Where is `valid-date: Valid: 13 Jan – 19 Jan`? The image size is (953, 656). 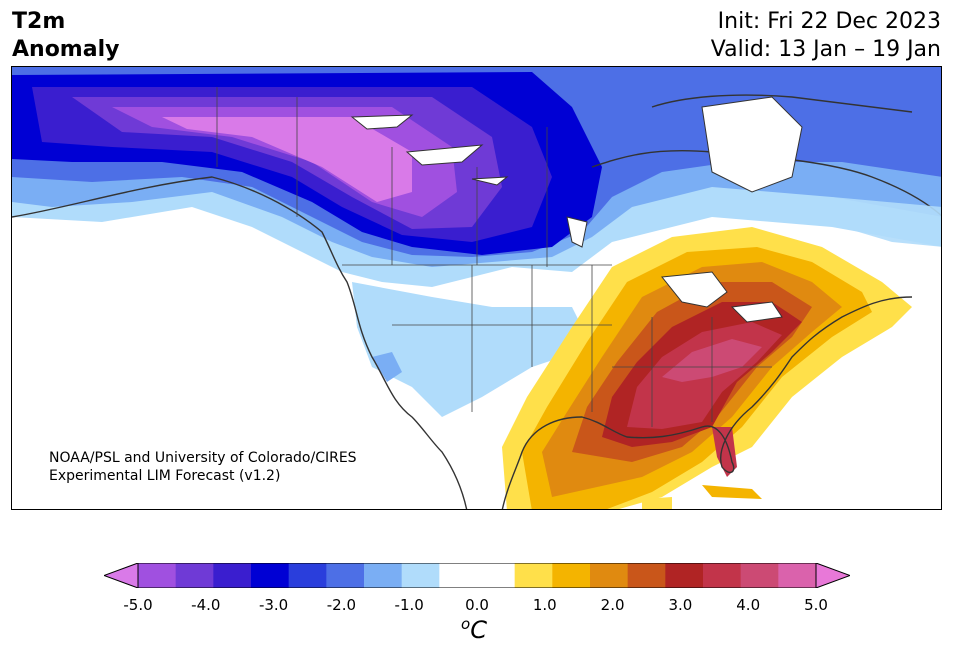 valid-date: Valid: 13 Jan – 19 Jan is located at coordinates (825, 49).